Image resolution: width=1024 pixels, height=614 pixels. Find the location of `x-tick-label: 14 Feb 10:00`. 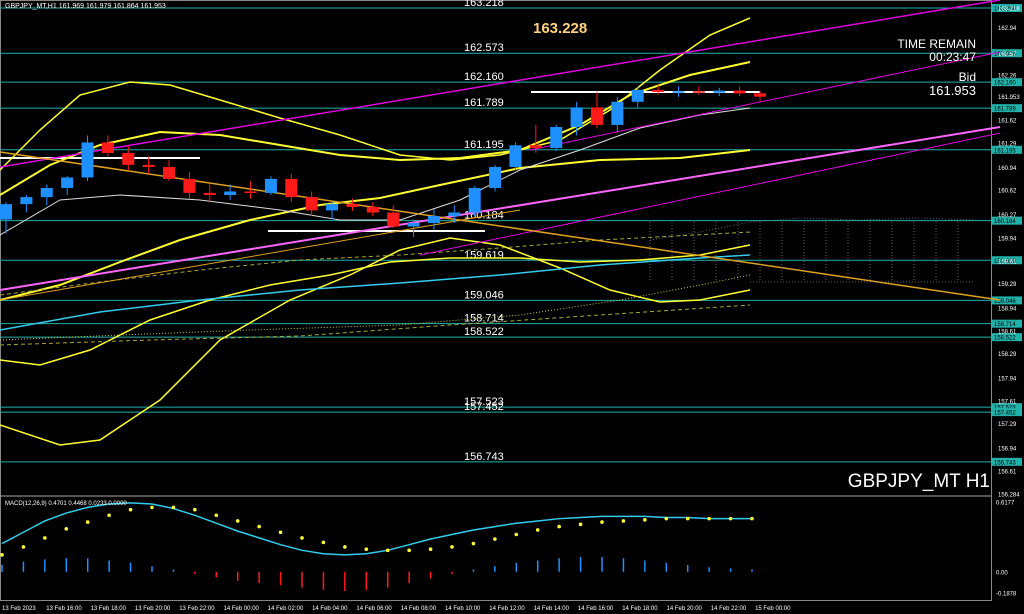

x-tick-label: 14 Feb 10:00 is located at coordinates (463, 609).